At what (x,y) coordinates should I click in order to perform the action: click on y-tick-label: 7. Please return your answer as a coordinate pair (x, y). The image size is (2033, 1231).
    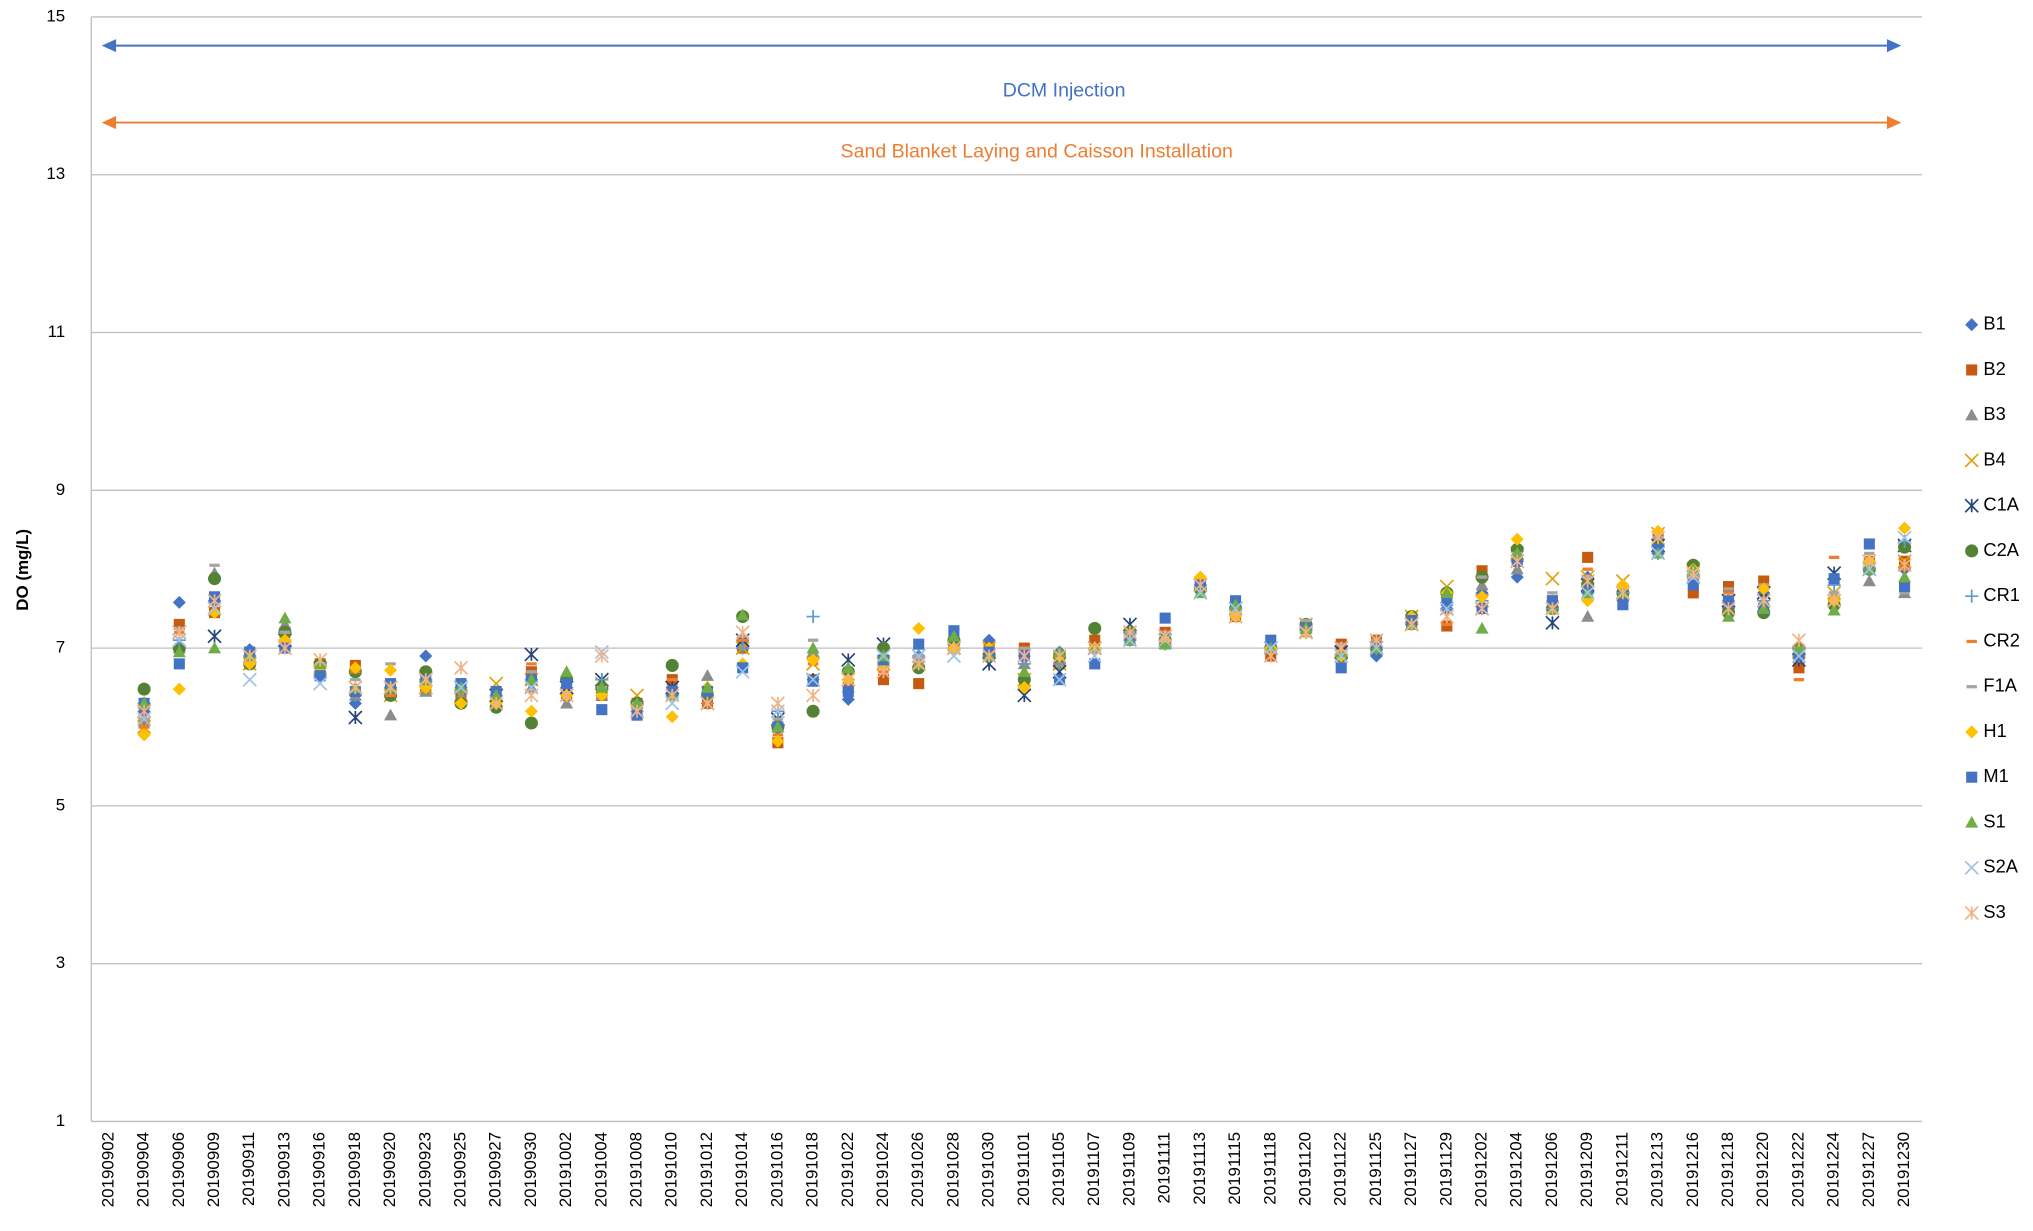
    Looking at the image, I should click on (60, 647).